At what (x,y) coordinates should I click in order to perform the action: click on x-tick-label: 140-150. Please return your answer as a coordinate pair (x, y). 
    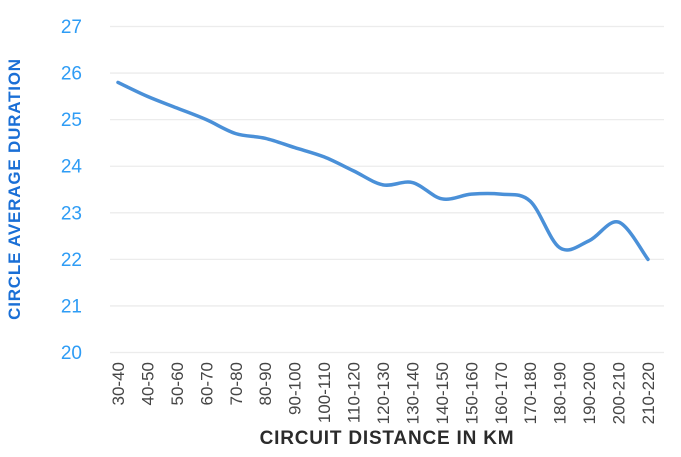
    Looking at the image, I should click on (442, 393).